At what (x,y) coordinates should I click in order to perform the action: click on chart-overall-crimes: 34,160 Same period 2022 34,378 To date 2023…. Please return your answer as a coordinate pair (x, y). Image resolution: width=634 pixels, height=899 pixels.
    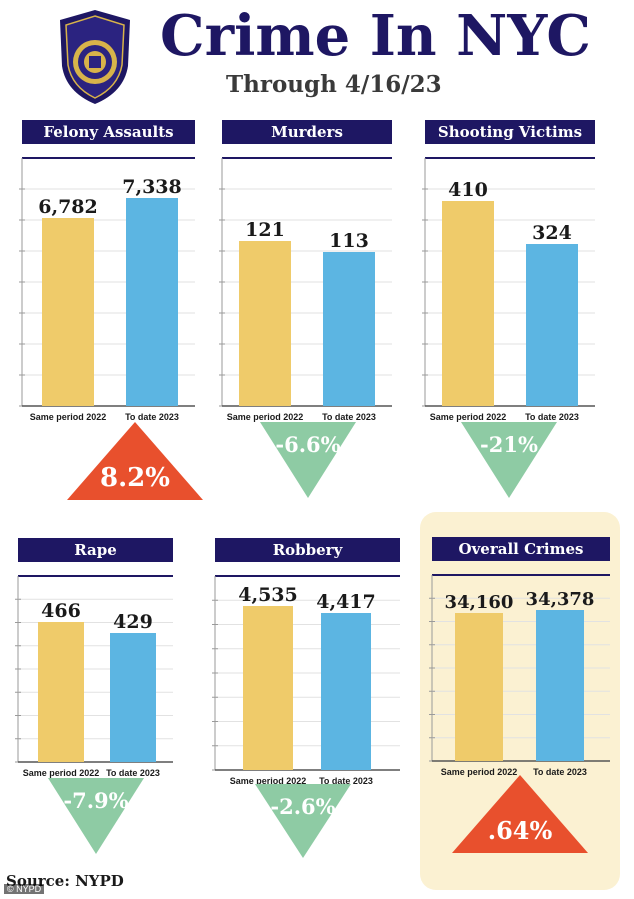
    Looking at the image, I should click on (519, 713).